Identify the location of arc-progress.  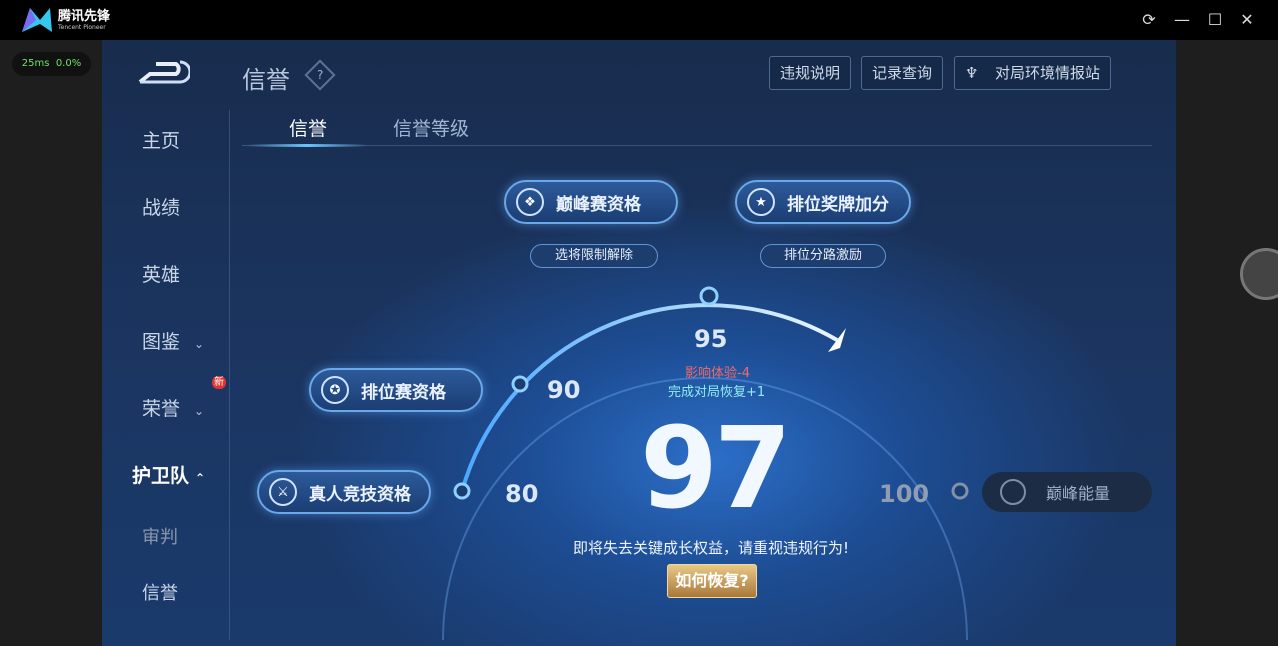
(649, 397).